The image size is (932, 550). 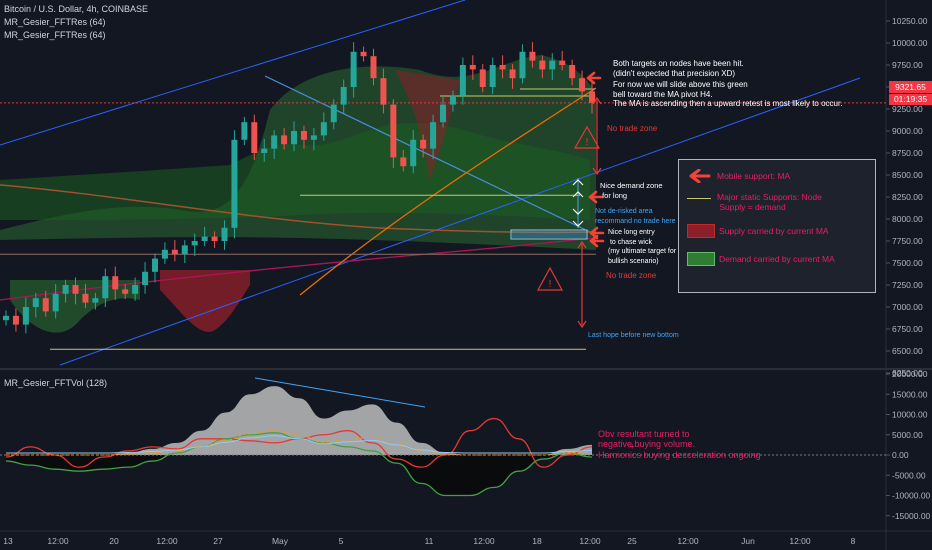 I want to click on node-line-swatch, so click(x=699, y=198).